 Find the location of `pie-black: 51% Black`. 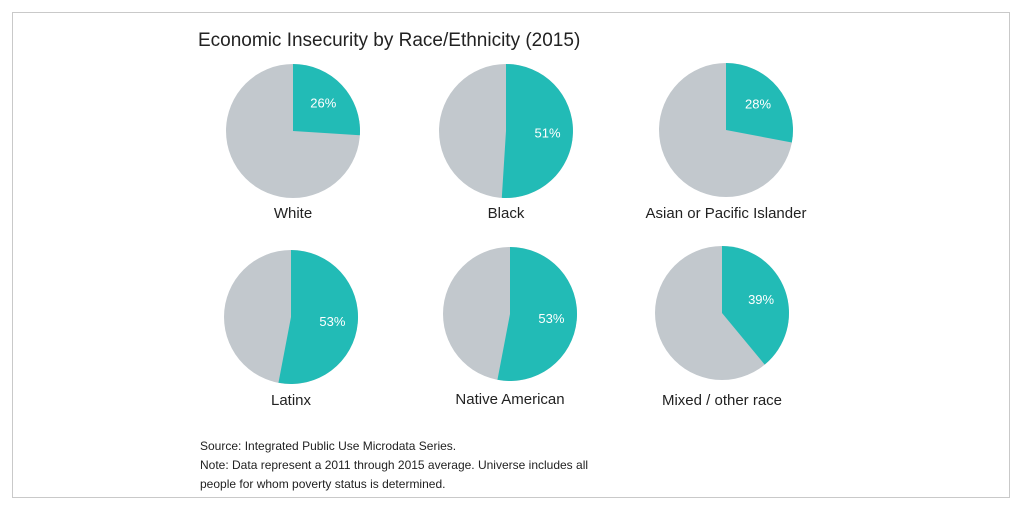

pie-black: 51% Black is located at coordinates (506, 143).